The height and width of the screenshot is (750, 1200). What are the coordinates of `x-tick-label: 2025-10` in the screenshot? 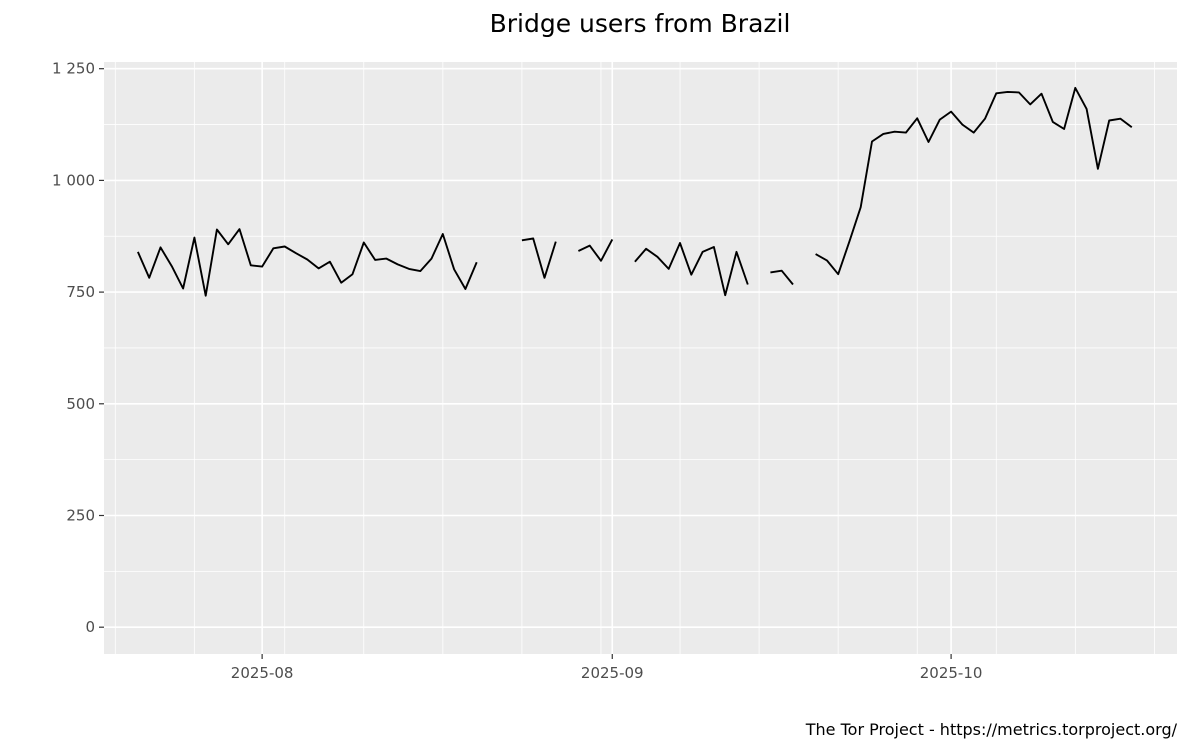 It's located at (951, 673).